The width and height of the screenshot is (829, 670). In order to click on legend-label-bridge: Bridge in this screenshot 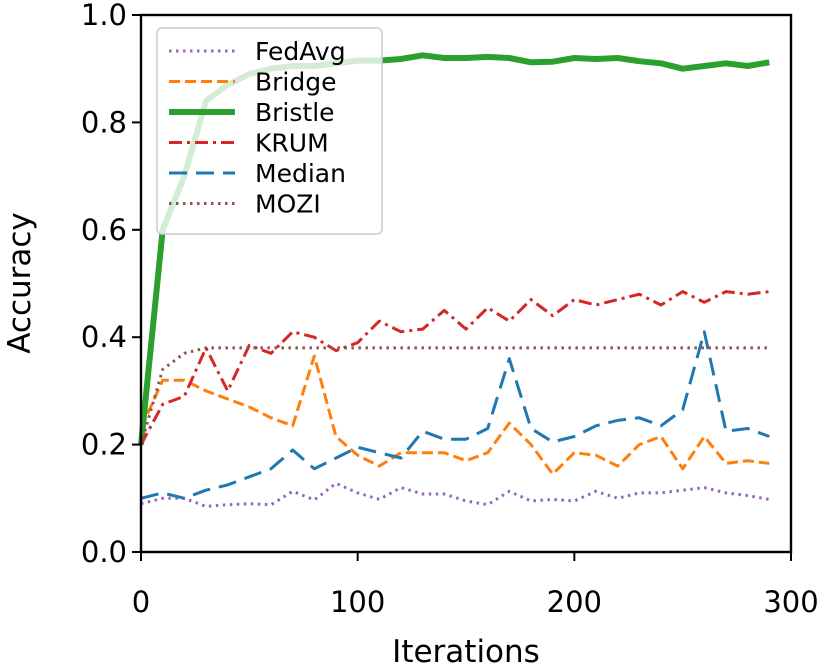, I will do `click(296, 82)`.